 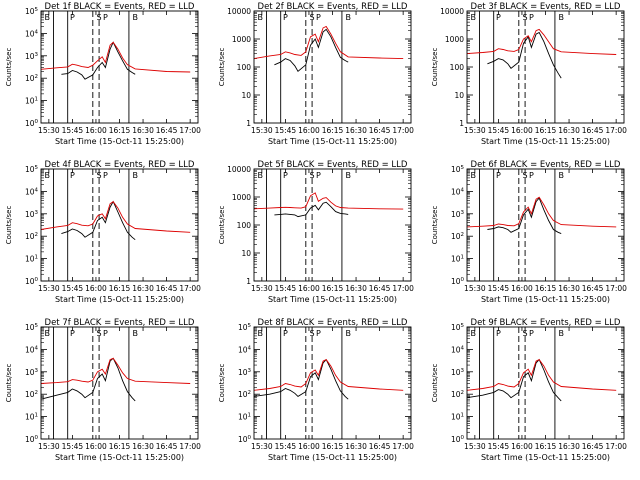 What do you see at coordinates (546, 165) in the screenshot?
I see `chart-title: Det 6f BLACK = Events, RED = LLD` at bounding box center [546, 165].